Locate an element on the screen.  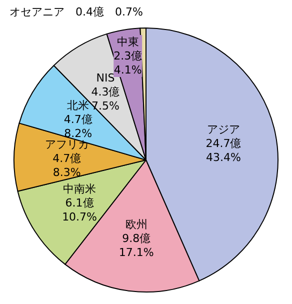
data-label: 24.7億 43.4% is located at coordinates (224, 150).